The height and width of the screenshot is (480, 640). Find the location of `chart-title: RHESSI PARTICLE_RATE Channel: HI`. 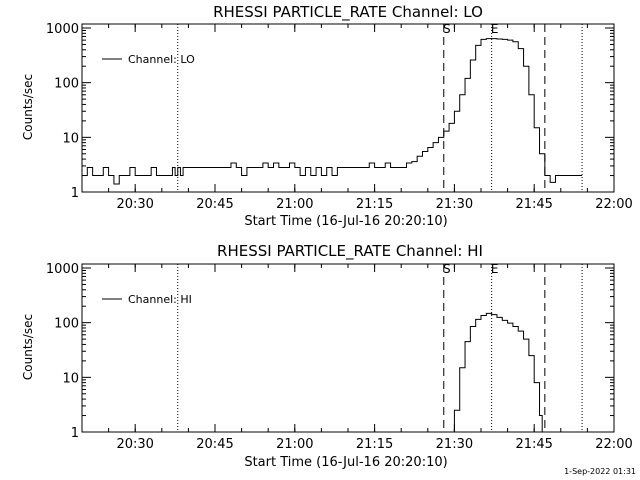

chart-title: RHESSI PARTICLE_RATE Channel: HI is located at coordinates (350, 251).